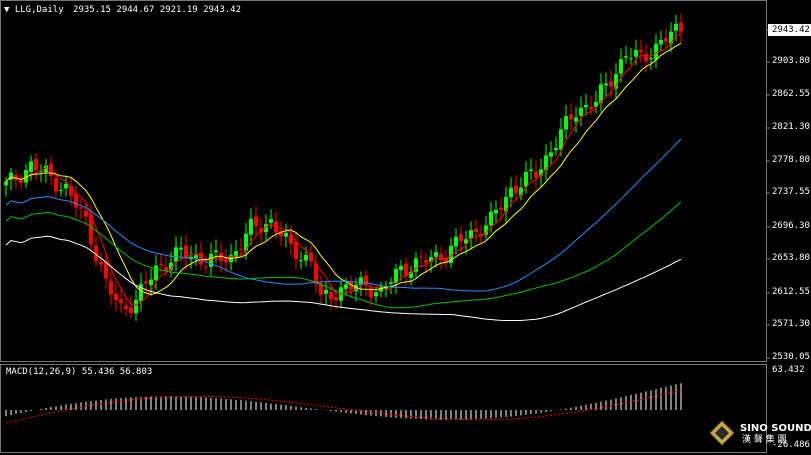  Describe the element at coordinates (764, 440) in the screenshot. I see `watermark-brand-cn: 漢 聲 集 團` at that location.